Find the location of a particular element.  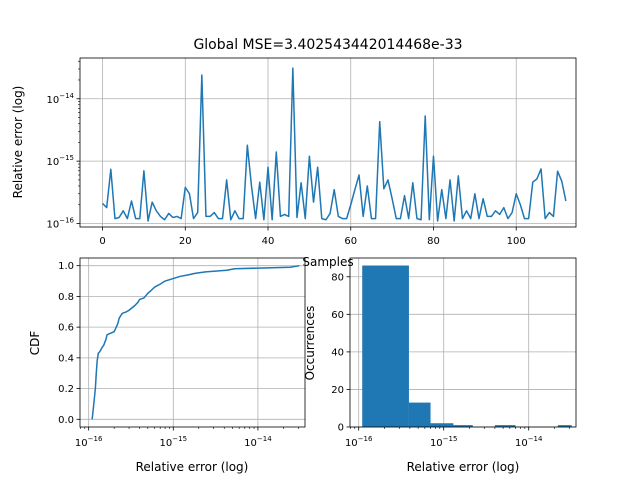

y-tick-label: 80 is located at coordinates (337, 277).